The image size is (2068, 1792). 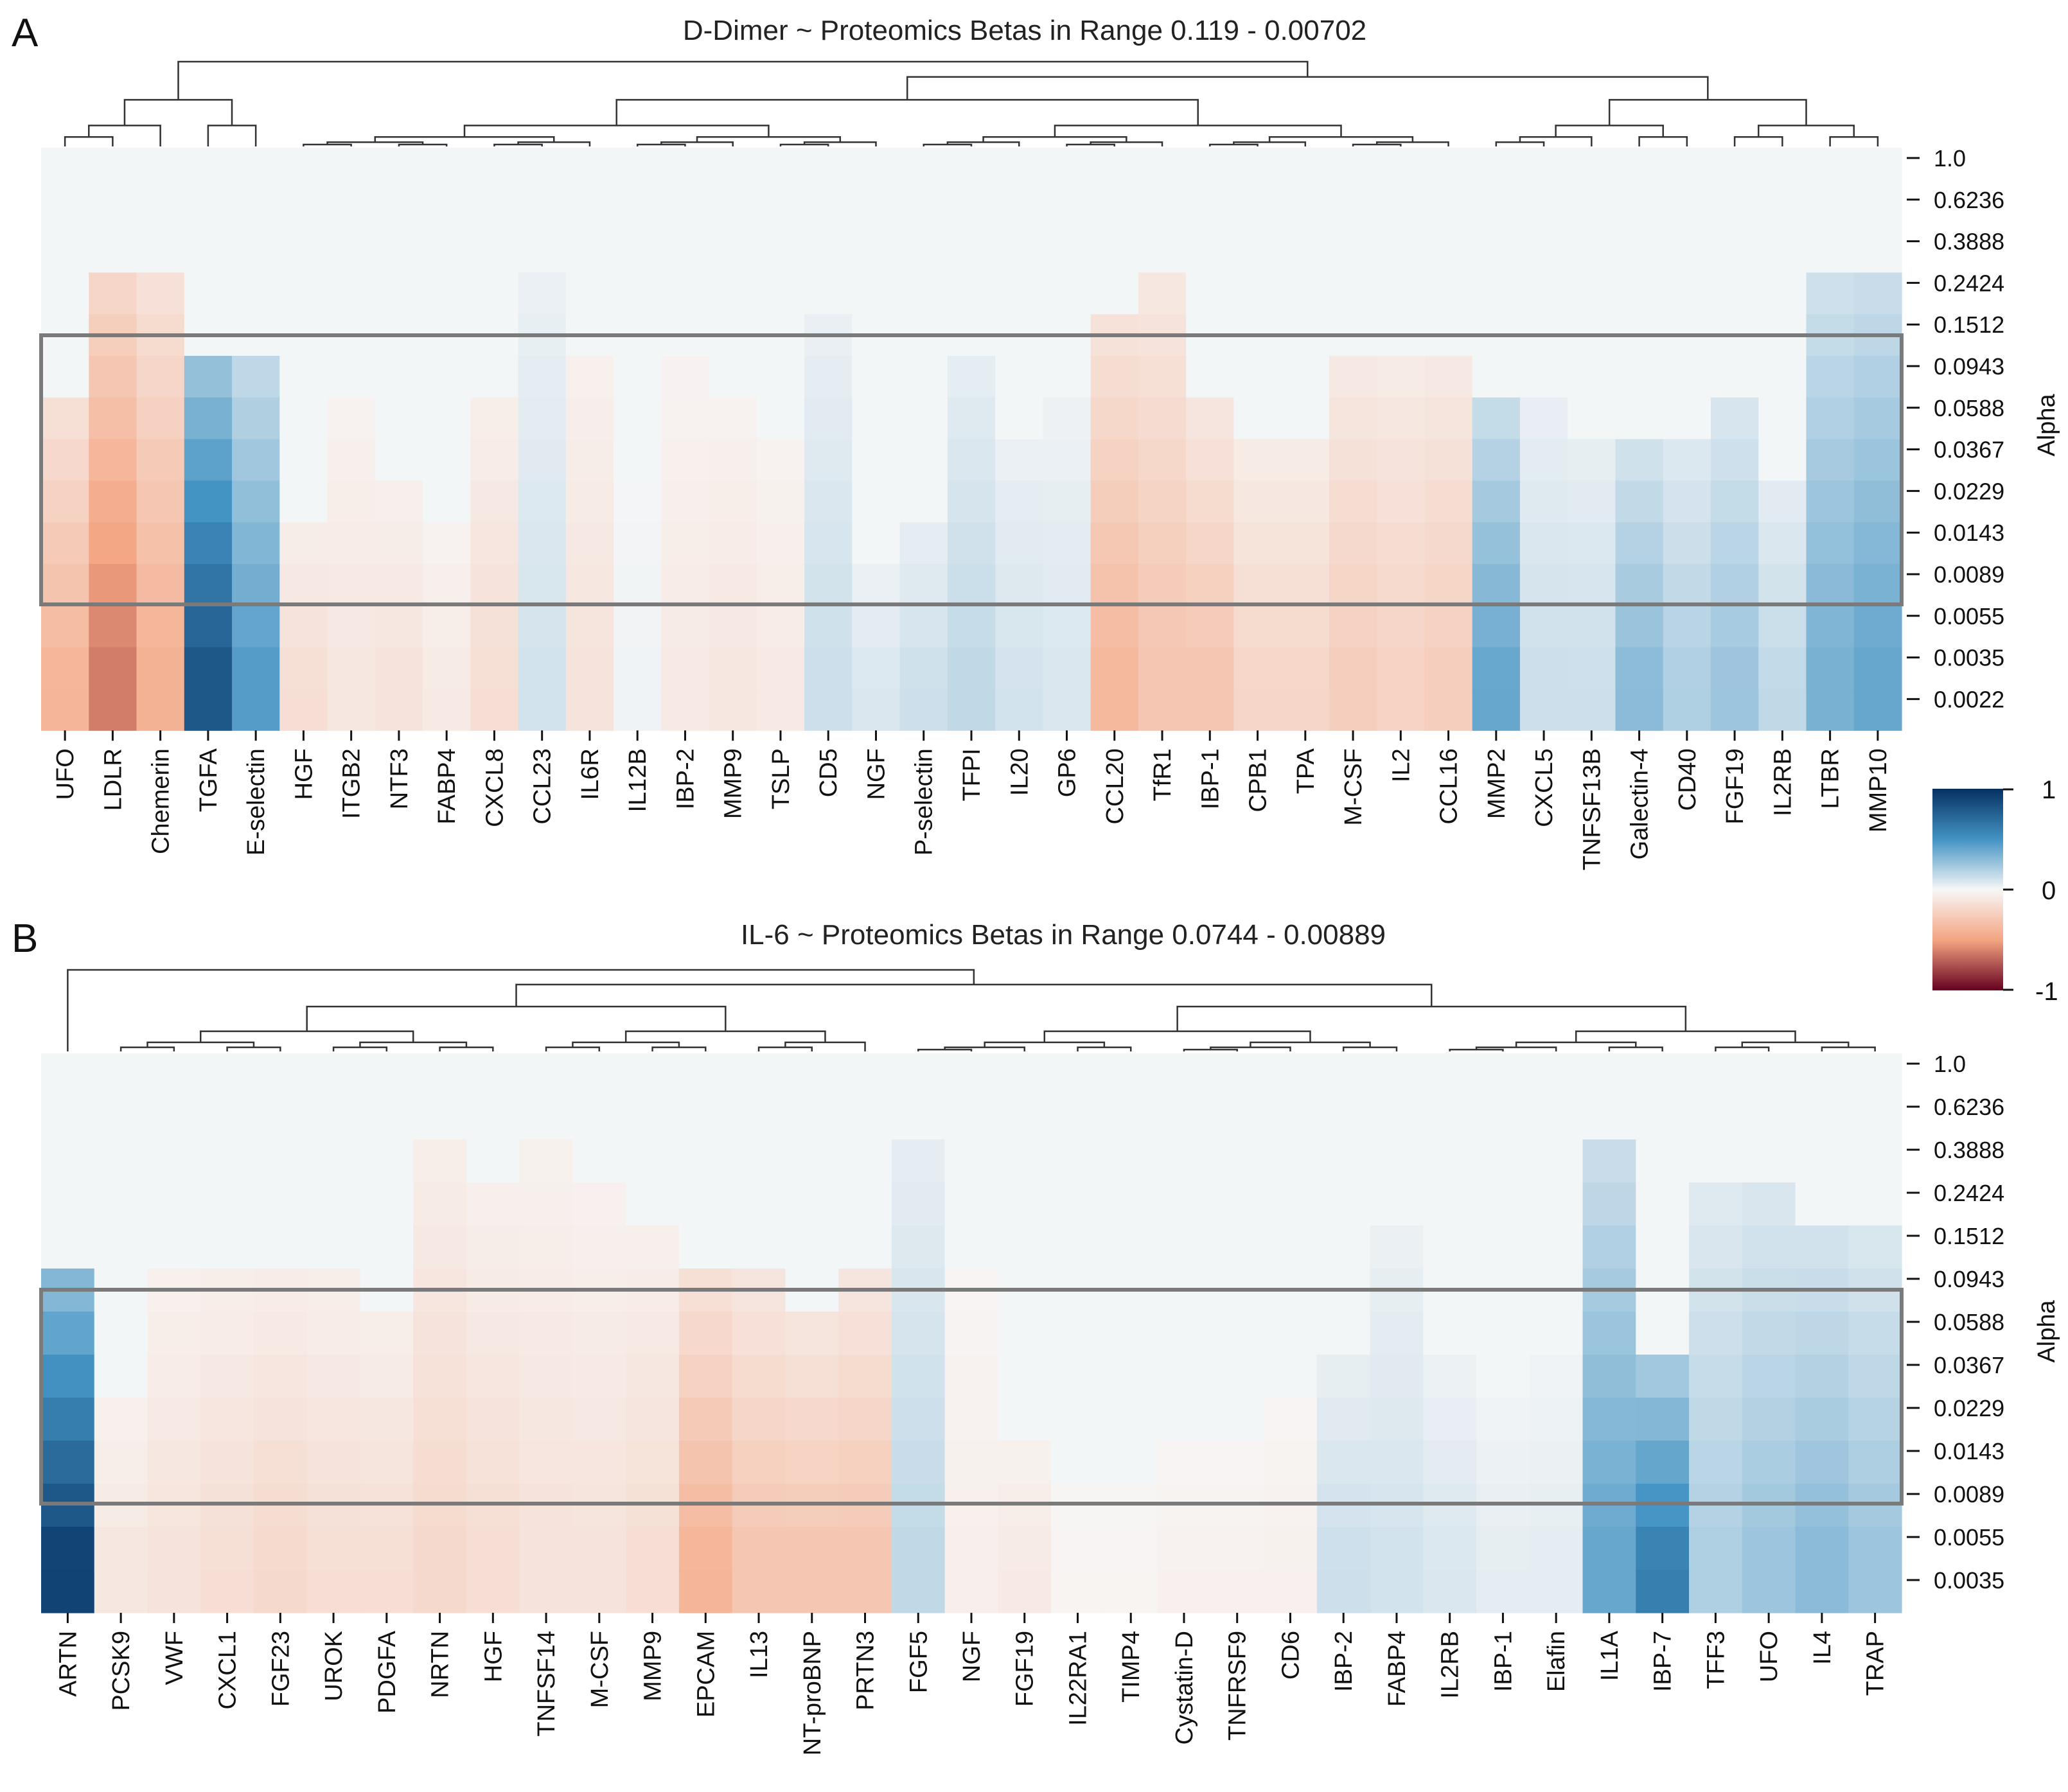 I want to click on gene-label: IL2RB, so click(x=1782, y=782).